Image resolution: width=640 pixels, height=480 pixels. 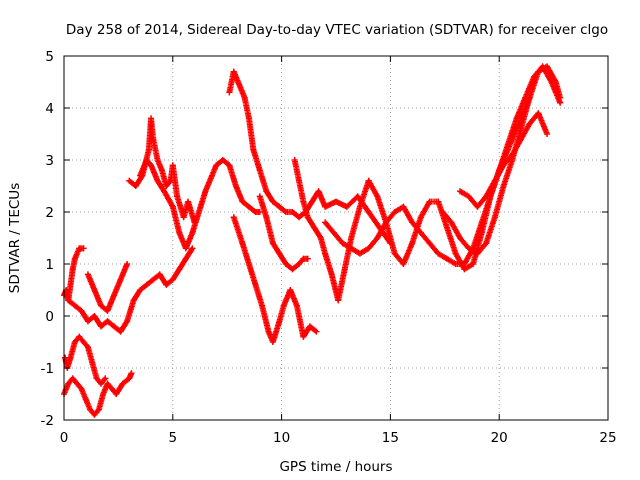 I want to click on x-tick-label: 20, so click(x=499, y=438).